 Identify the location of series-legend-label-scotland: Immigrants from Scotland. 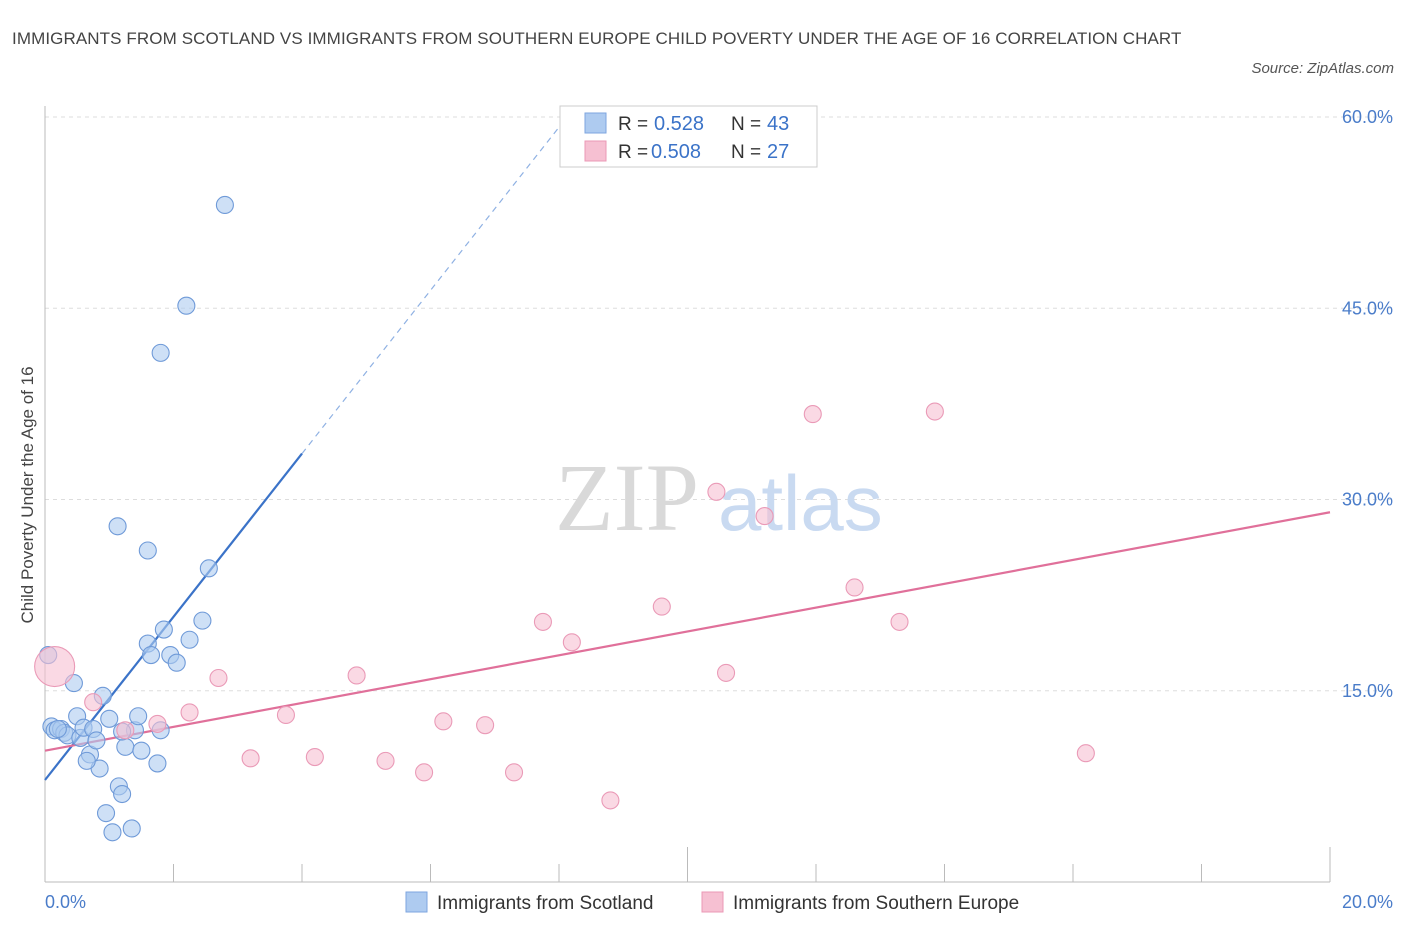
(545, 903).